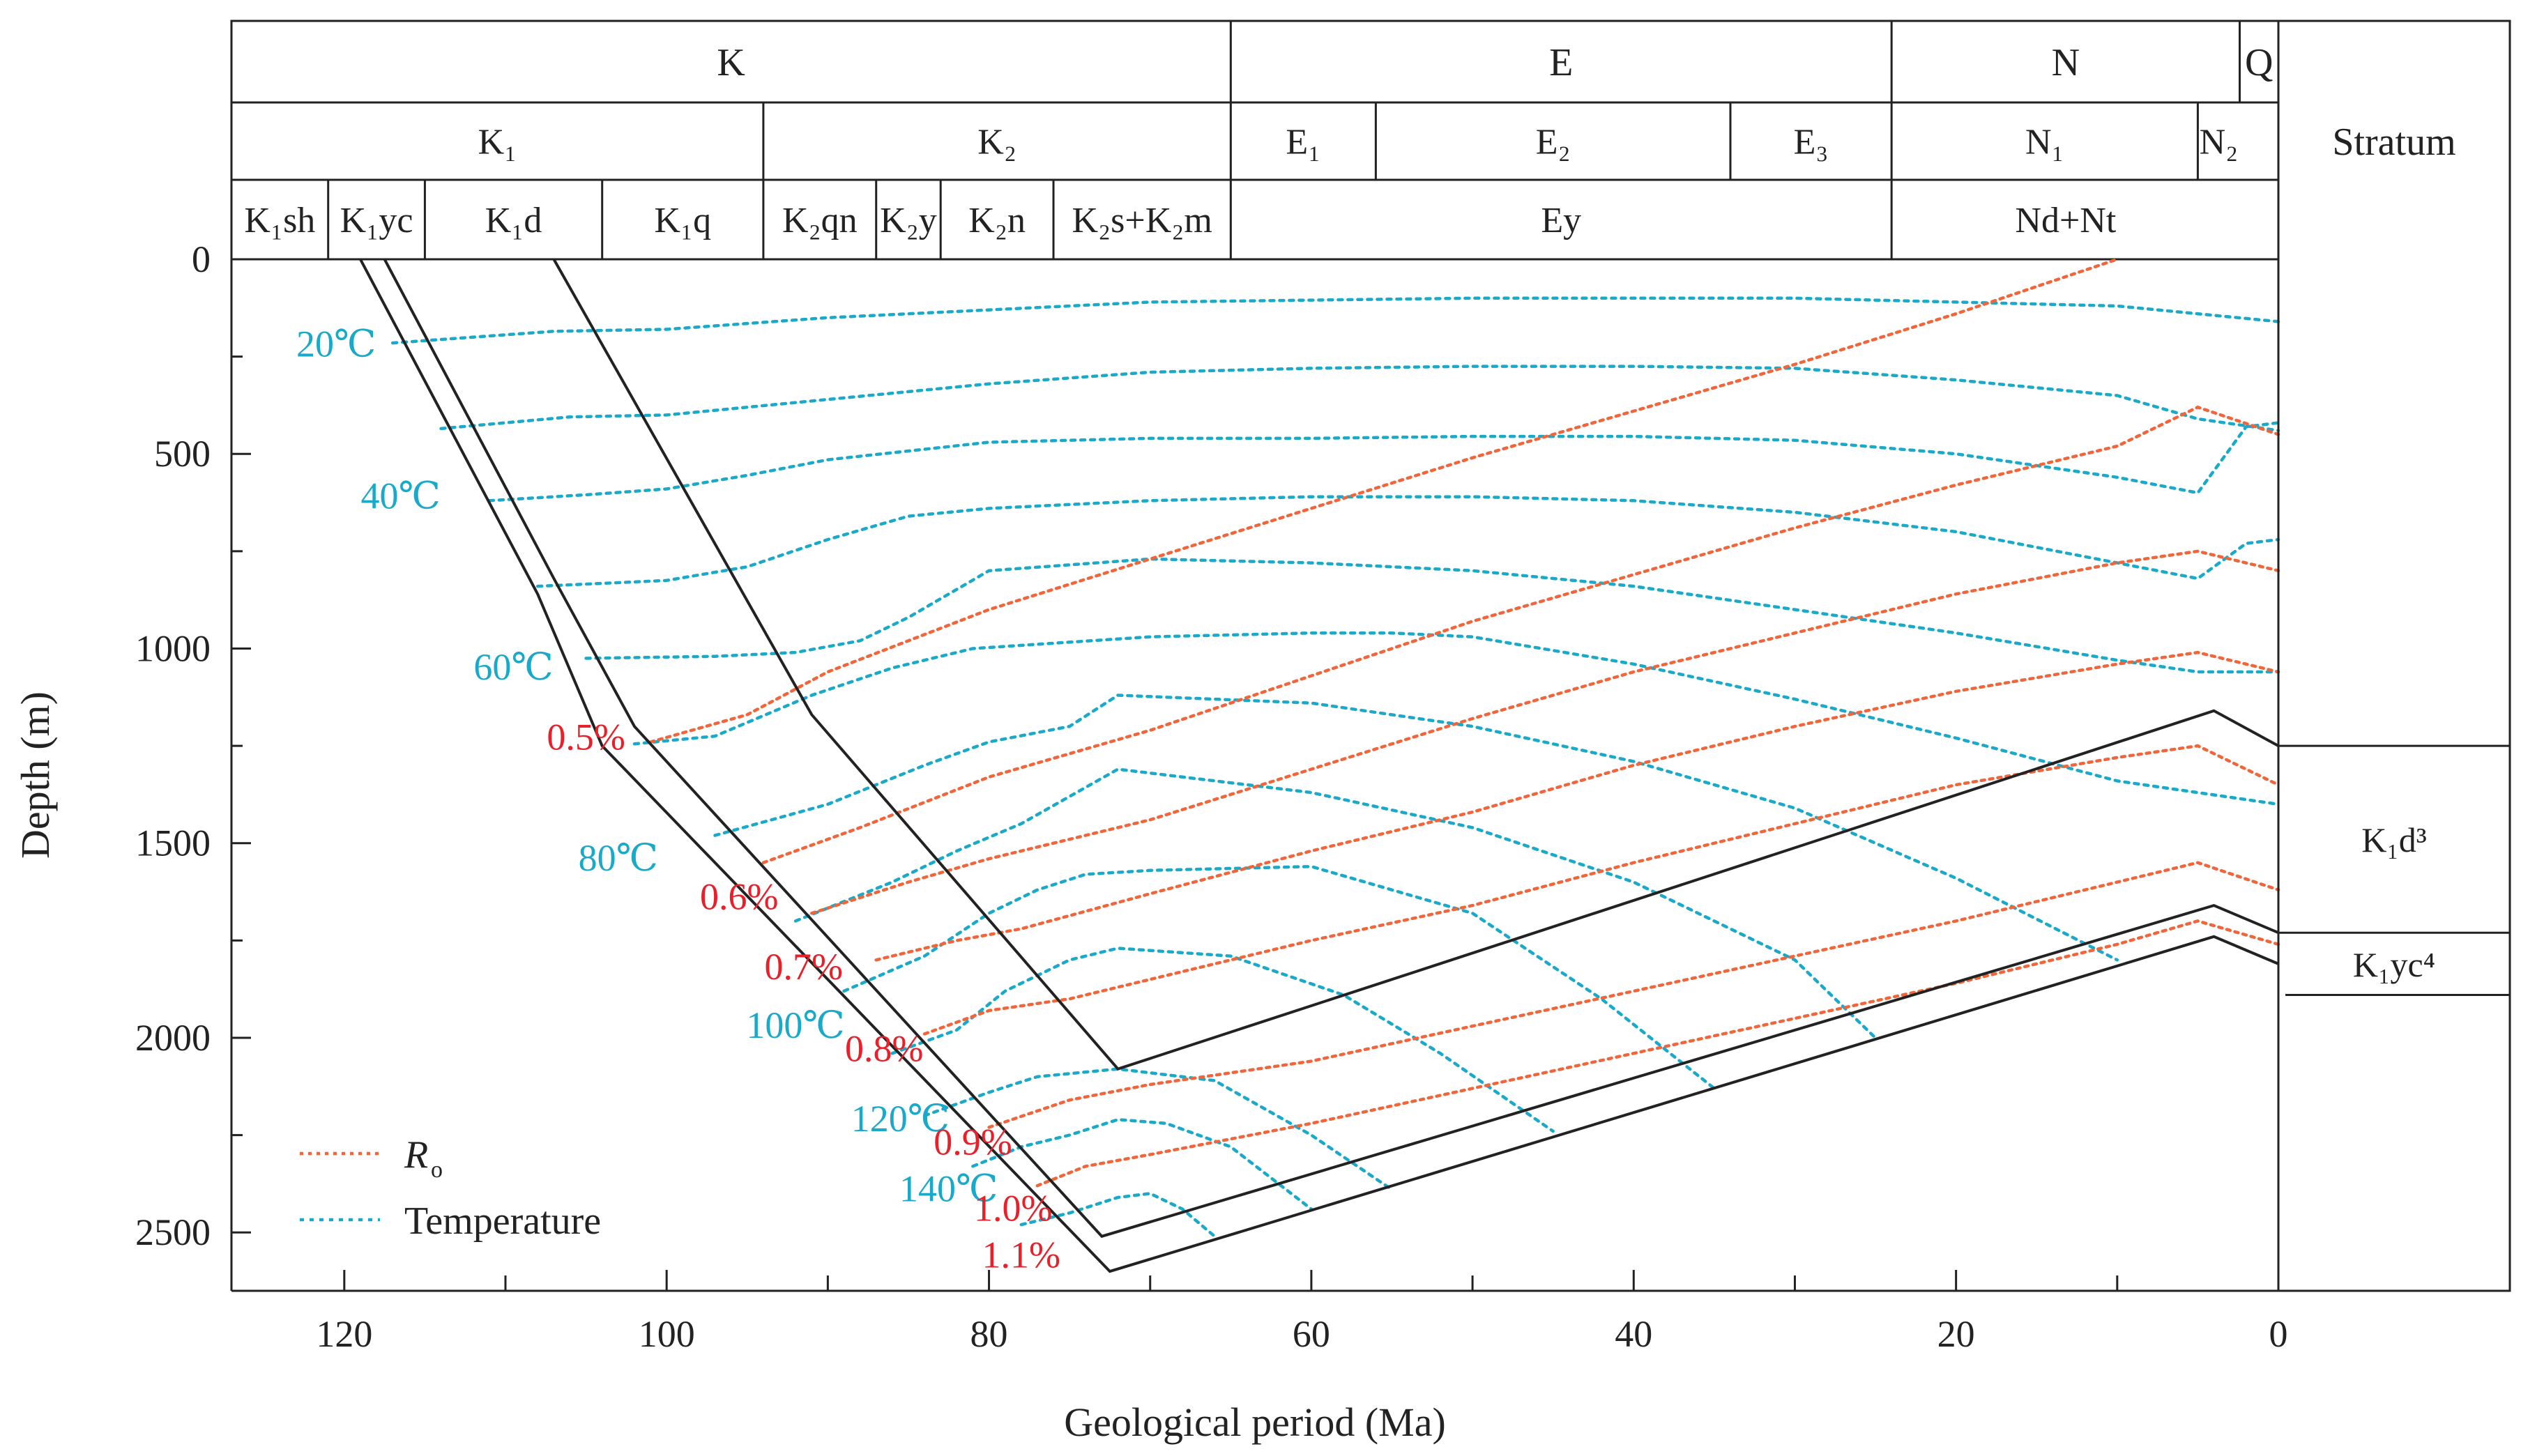 Image resolution: width=2521 pixels, height=1456 pixels. What do you see at coordinates (900, 1119) in the screenshot?
I see `temperature-label: 120℃` at bounding box center [900, 1119].